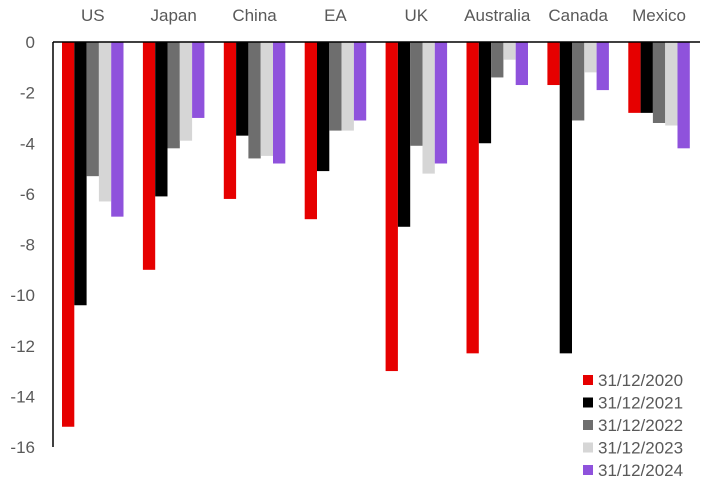 The height and width of the screenshot is (492, 706). What do you see at coordinates (659, 15) in the screenshot?
I see `category-label: Mexico` at bounding box center [659, 15].